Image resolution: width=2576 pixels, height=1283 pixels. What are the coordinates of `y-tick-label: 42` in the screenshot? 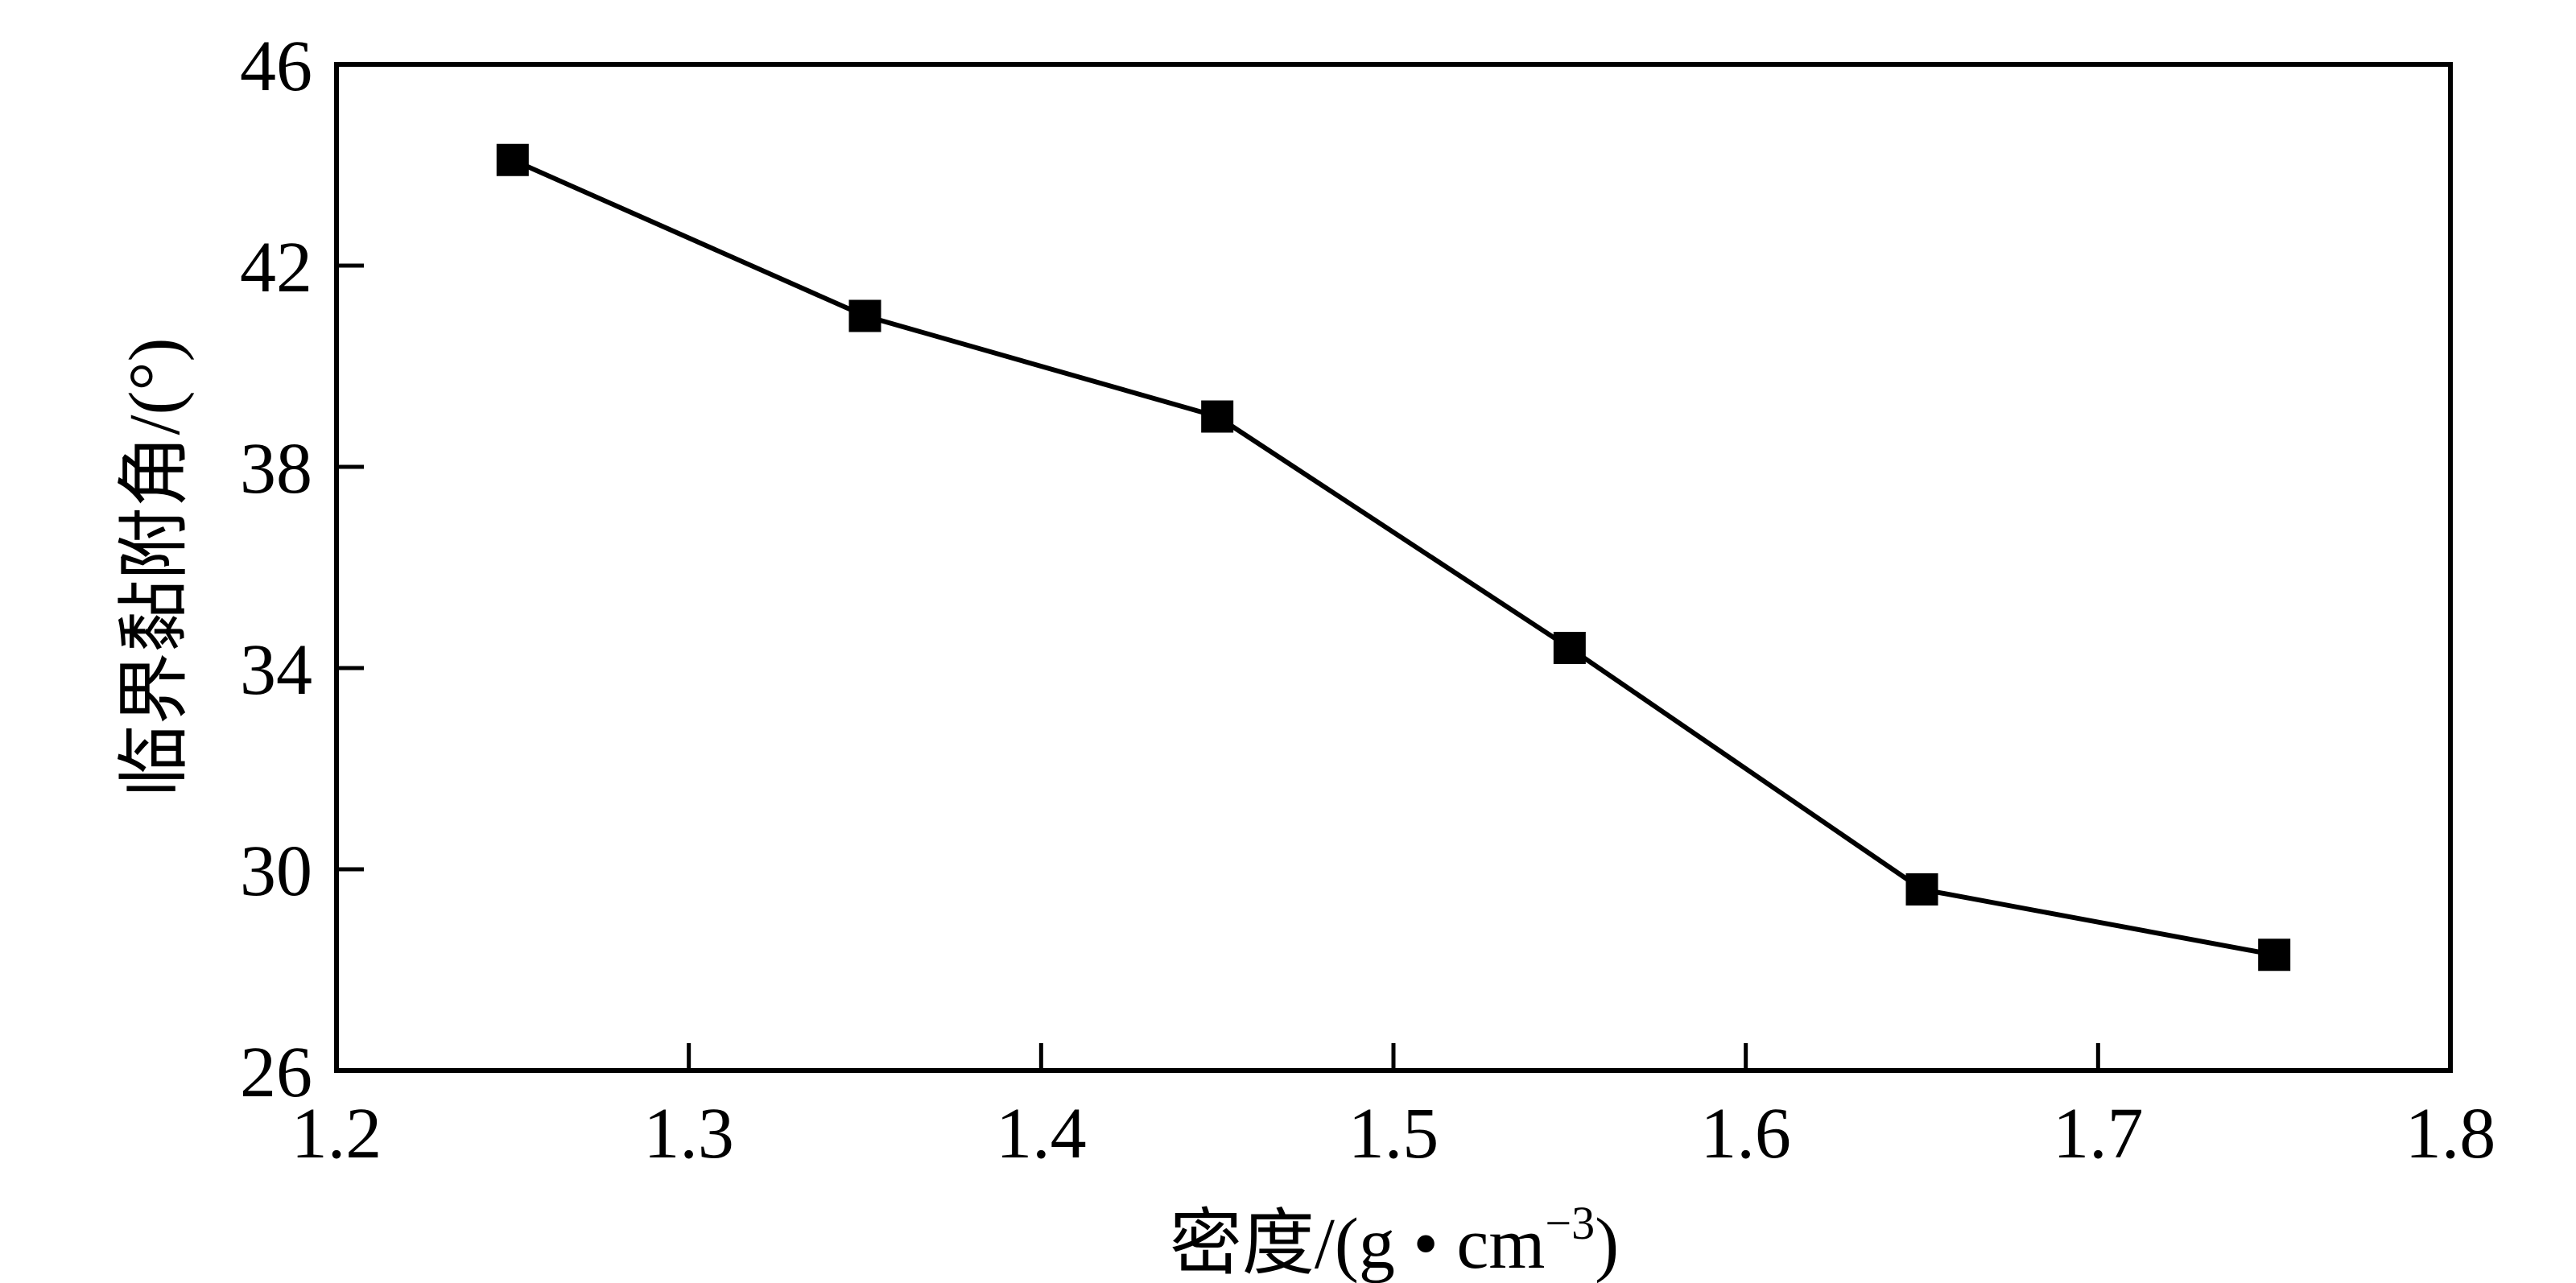 It's located at (276, 267).